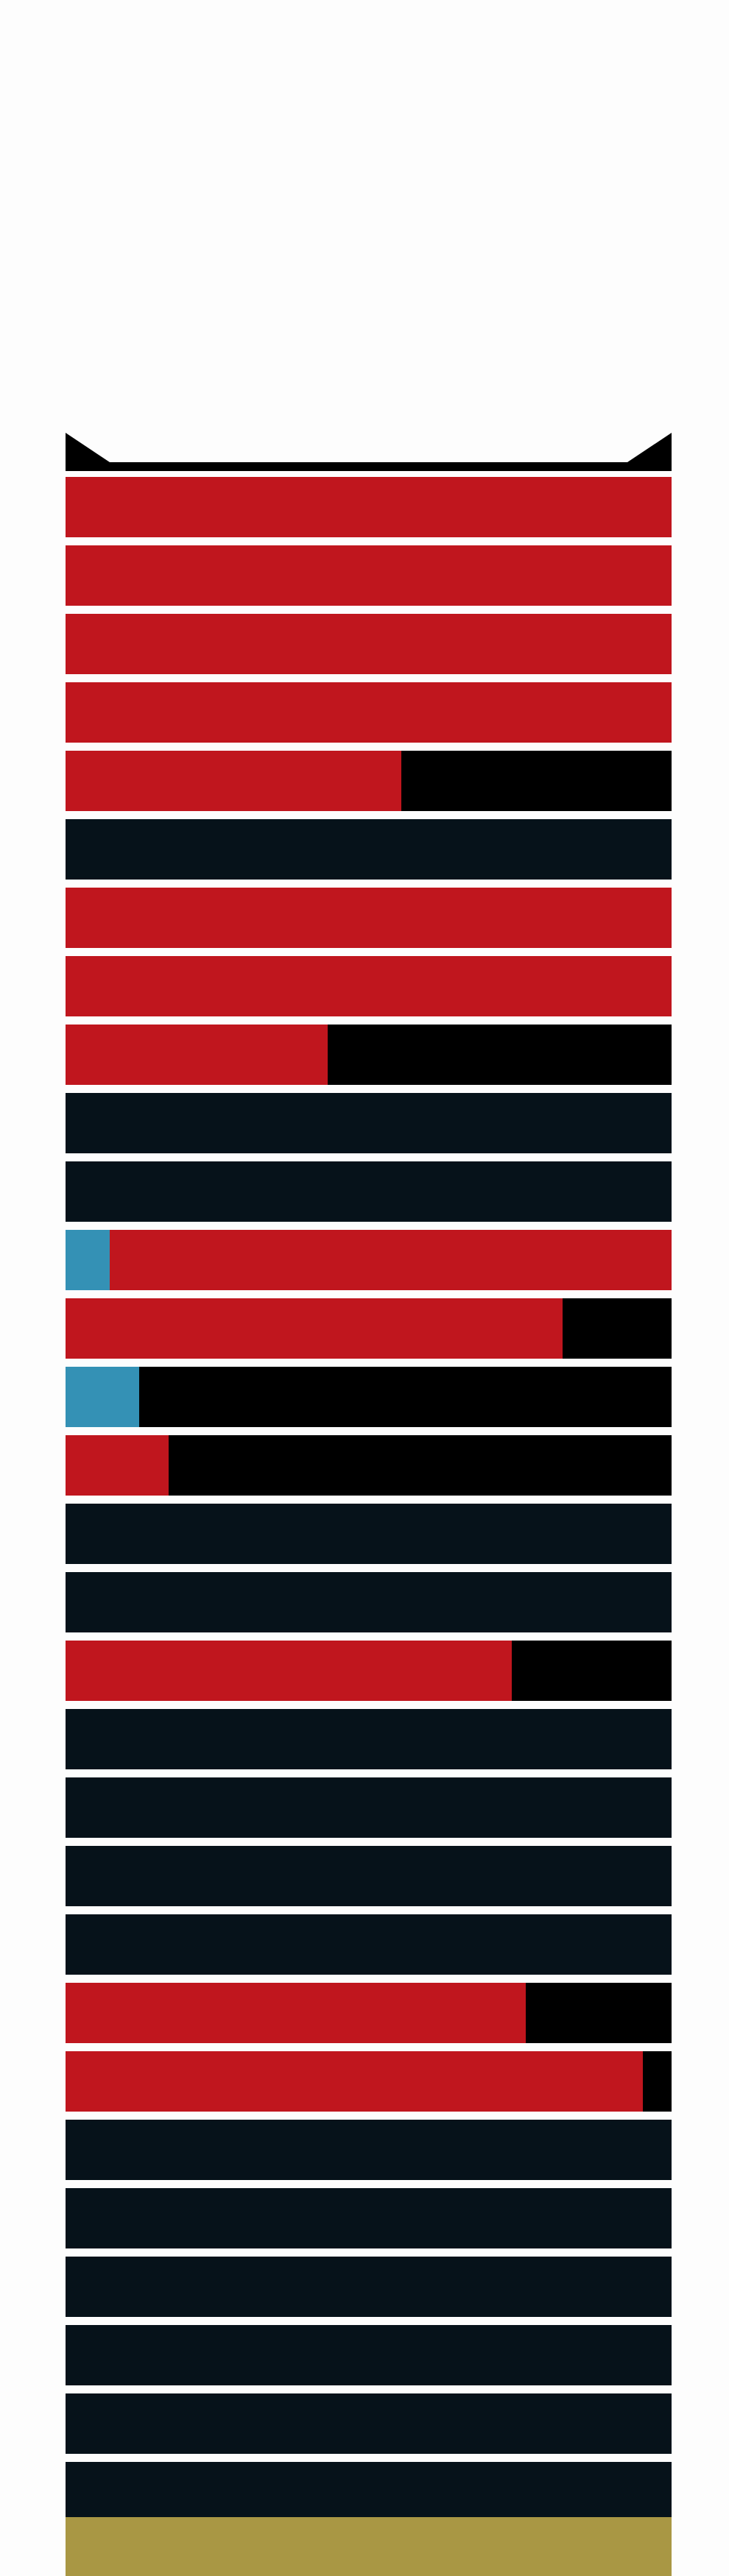  What do you see at coordinates (369, 452) in the screenshot?
I see `column-header-bracket` at bounding box center [369, 452].